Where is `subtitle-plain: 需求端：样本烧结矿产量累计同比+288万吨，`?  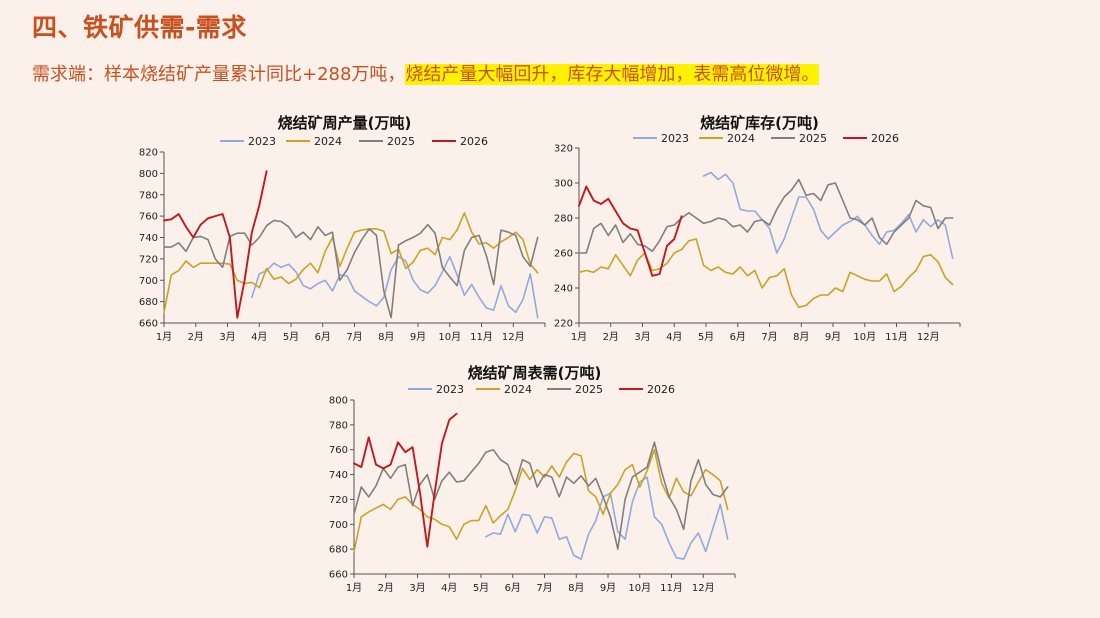 subtitle-plain: 需求端：样本烧结矿产量累计同比+288万吨， is located at coordinates (219, 74).